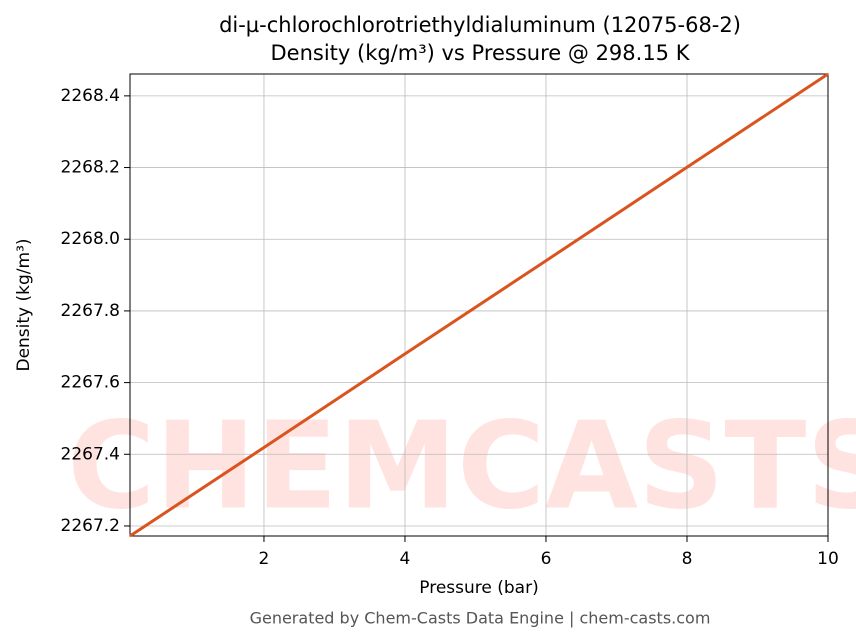 The height and width of the screenshot is (644, 856). Describe the element at coordinates (90, 168) in the screenshot. I see `y-tick-label: 2268.2` at that location.